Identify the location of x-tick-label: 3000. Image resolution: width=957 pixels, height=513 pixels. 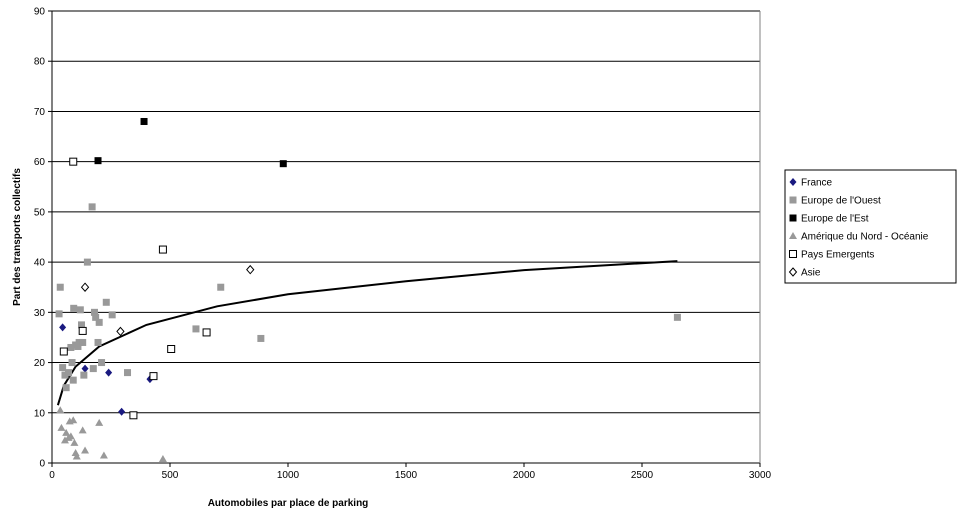
(760, 475).